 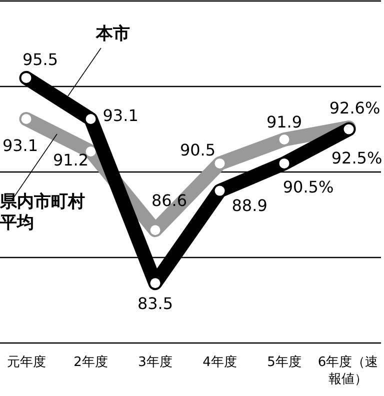 I want to click on x-tick-label: 3年度, so click(x=155, y=362).